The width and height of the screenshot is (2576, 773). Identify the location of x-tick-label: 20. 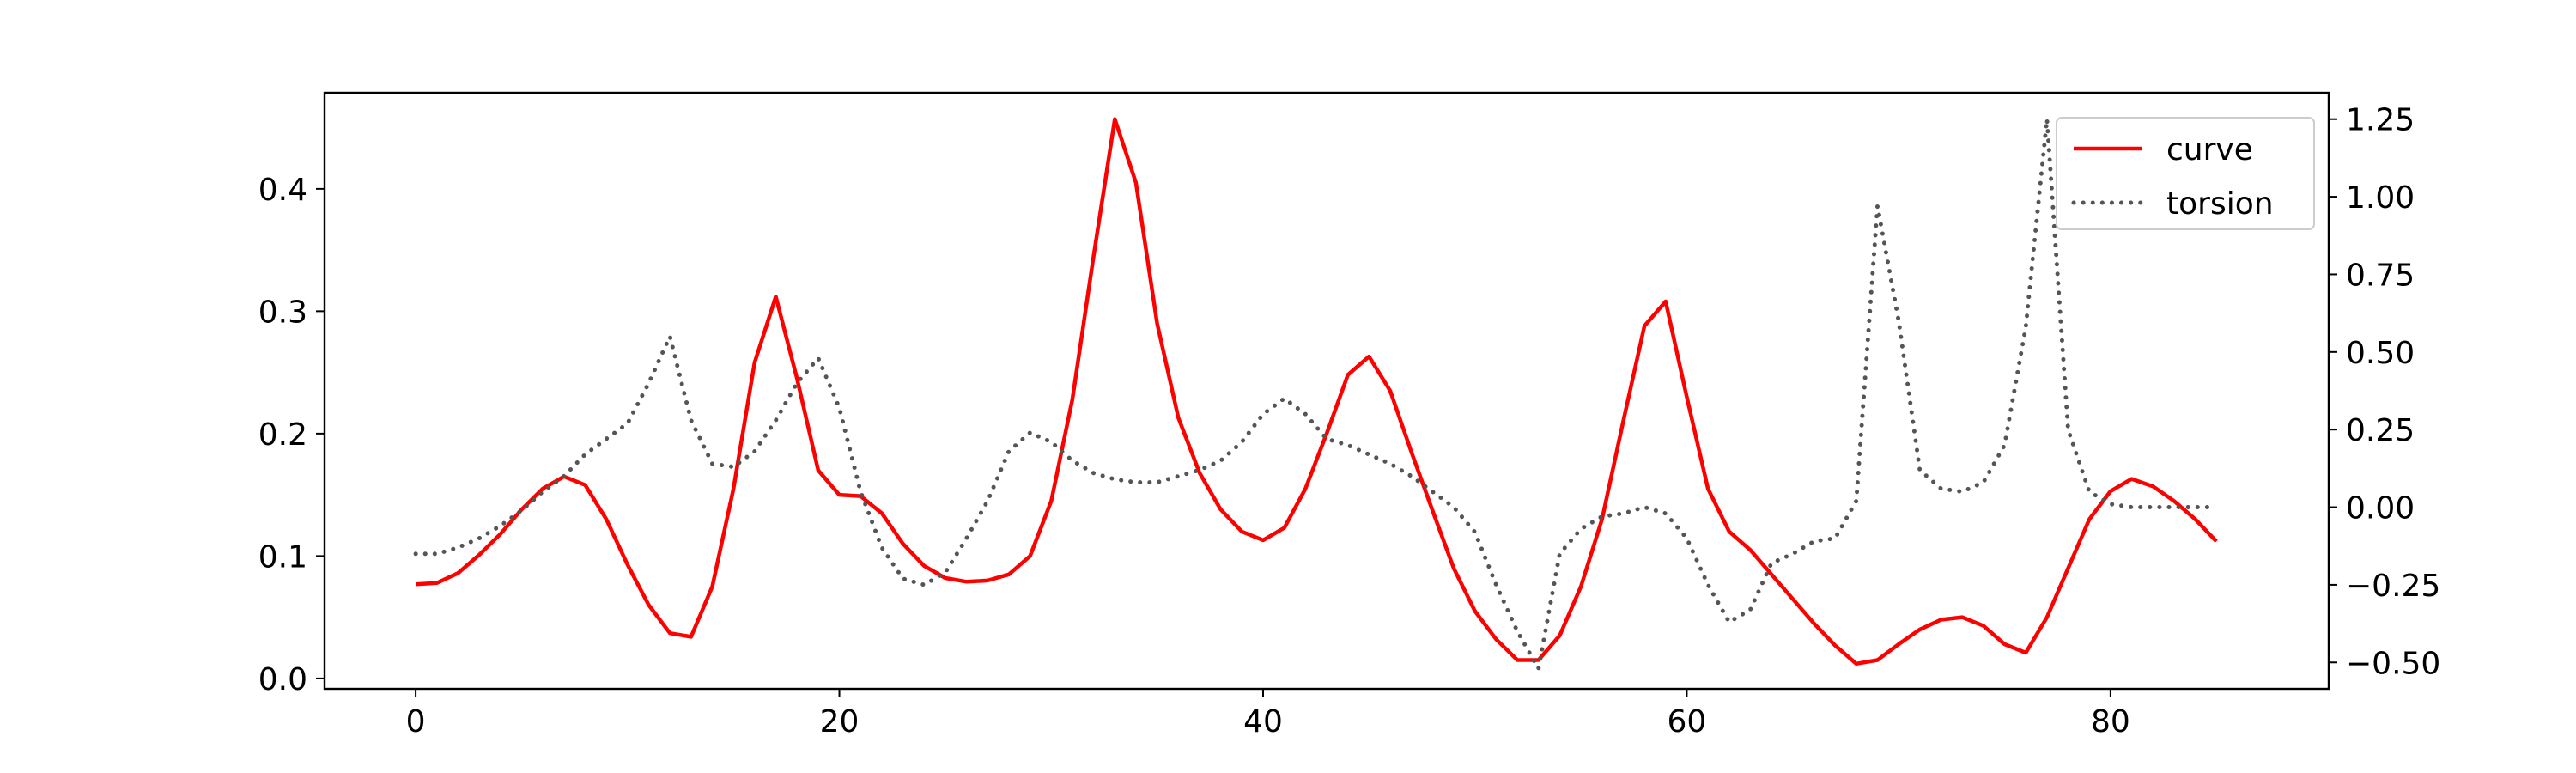
(840, 722).